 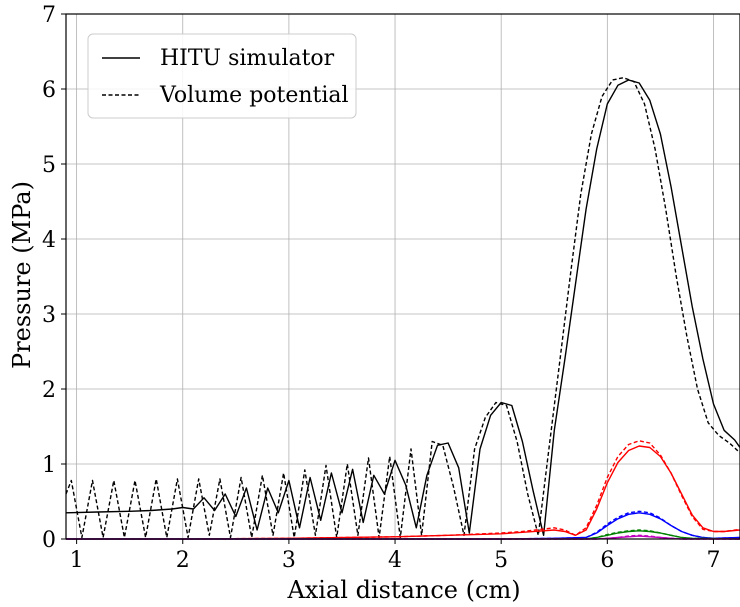 I want to click on series-line-5-dashed, so click(x=403, y=525).